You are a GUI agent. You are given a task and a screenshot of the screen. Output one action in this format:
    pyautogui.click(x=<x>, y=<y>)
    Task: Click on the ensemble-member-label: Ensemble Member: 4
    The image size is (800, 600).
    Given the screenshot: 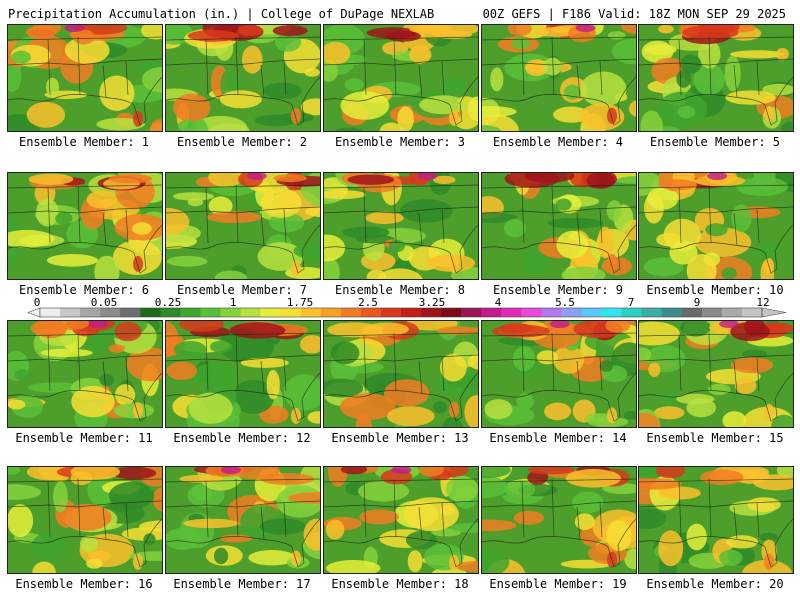 What is the action you would take?
    pyautogui.click(x=558, y=142)
    